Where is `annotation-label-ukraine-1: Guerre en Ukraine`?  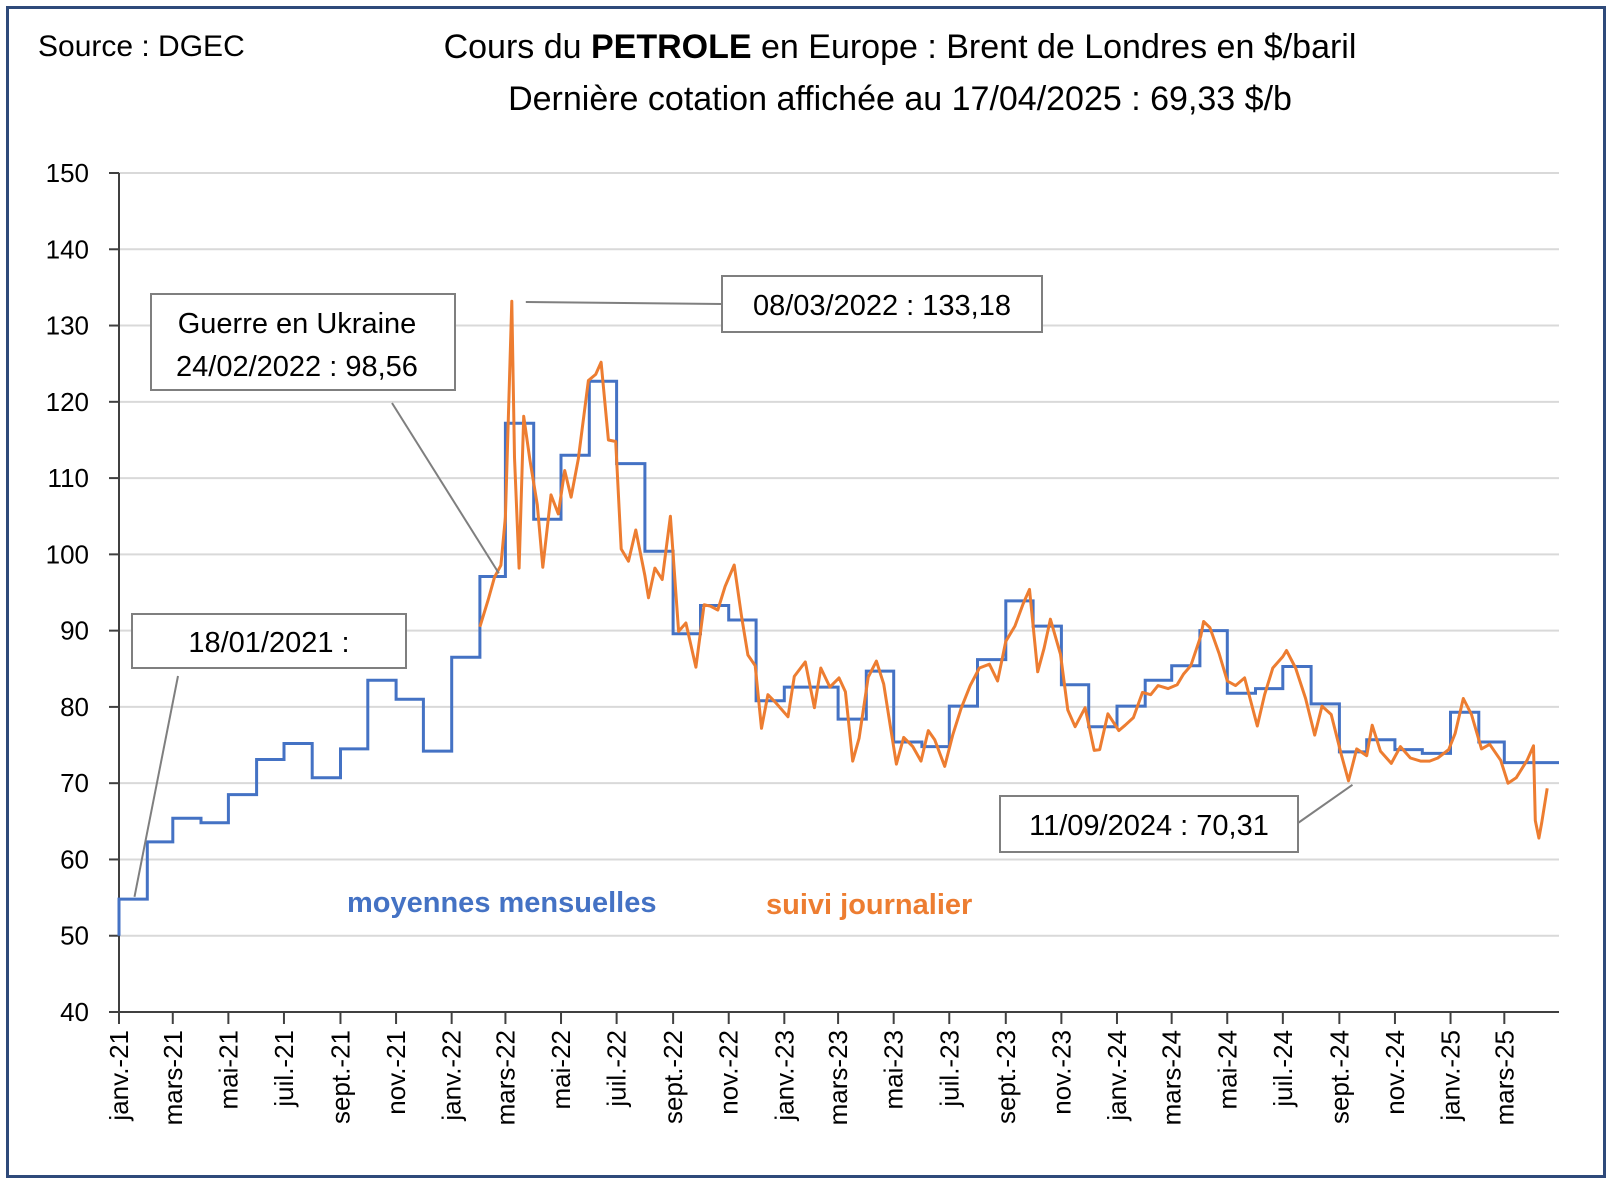 annotation-label-ukraine-1: Guerre en Ukraine is located at coordinates (297, 324).